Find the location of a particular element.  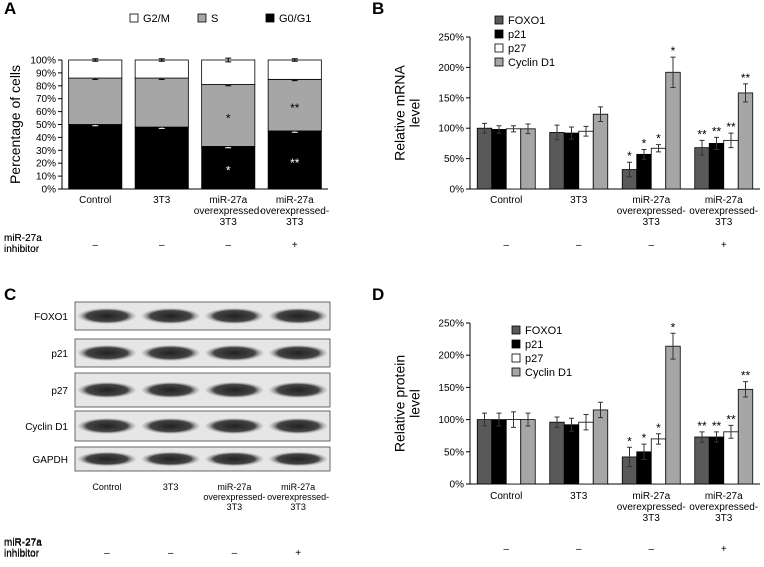

legend-label: G2/M is located at coordinates (156, 19).